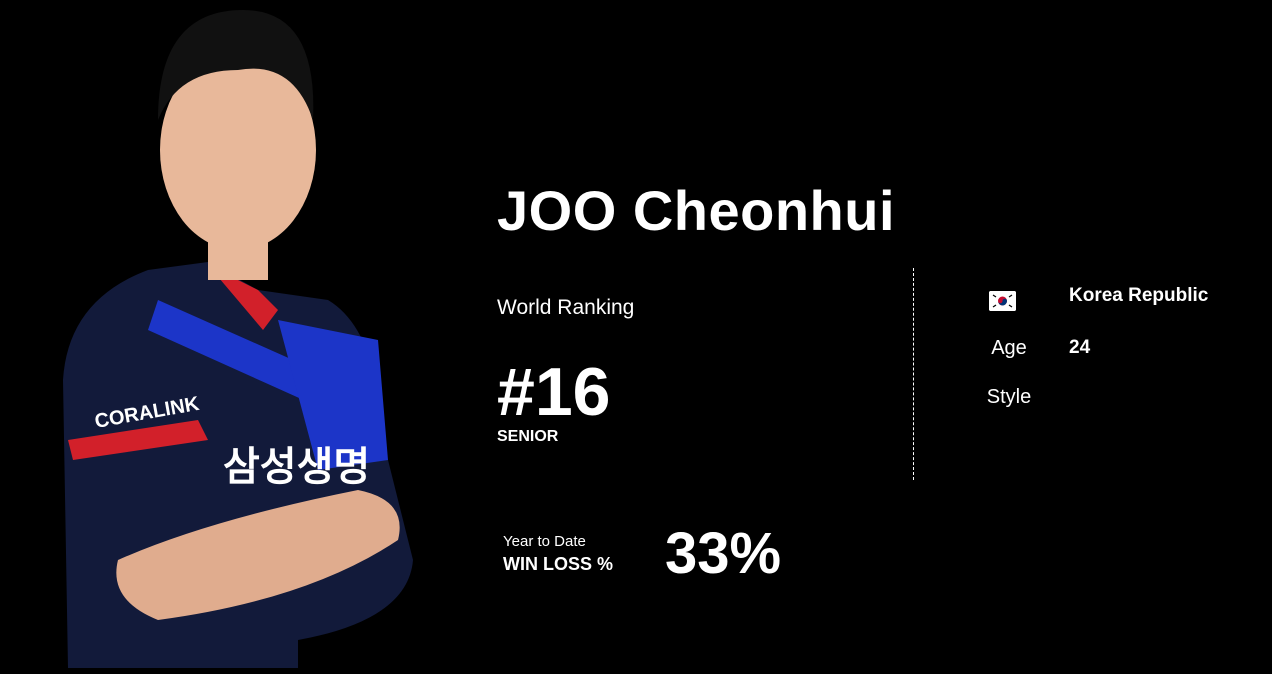  Describe the element at coordinates (1080, 347) in the screenshot. I see `age-value: 24` at that location.